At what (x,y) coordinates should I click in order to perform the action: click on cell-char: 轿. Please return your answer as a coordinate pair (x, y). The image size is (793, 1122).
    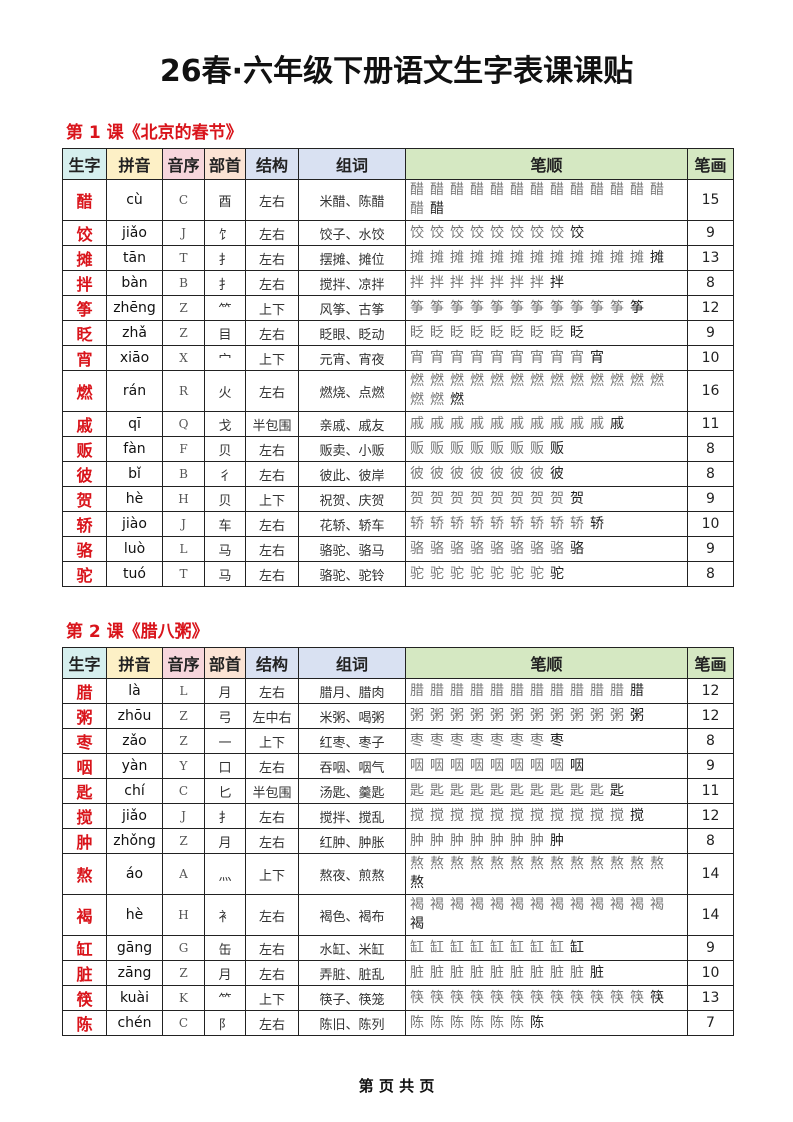
    Looking at the image, I should click on (84, 524).